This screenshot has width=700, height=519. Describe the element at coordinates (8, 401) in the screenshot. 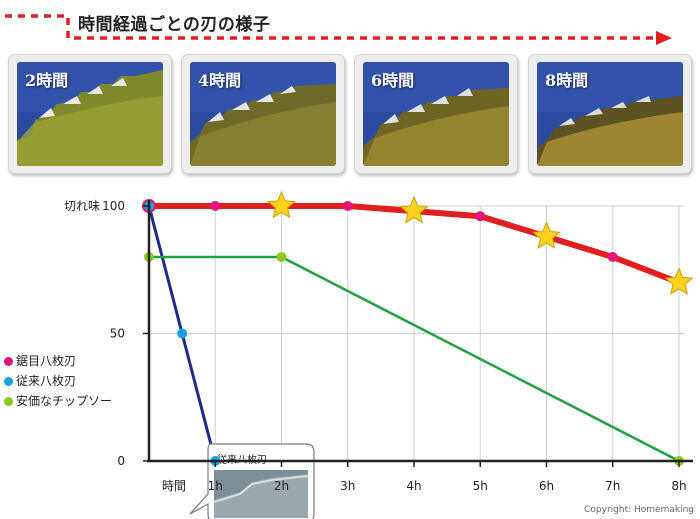

I see `legend-dot-cheap` at that location.